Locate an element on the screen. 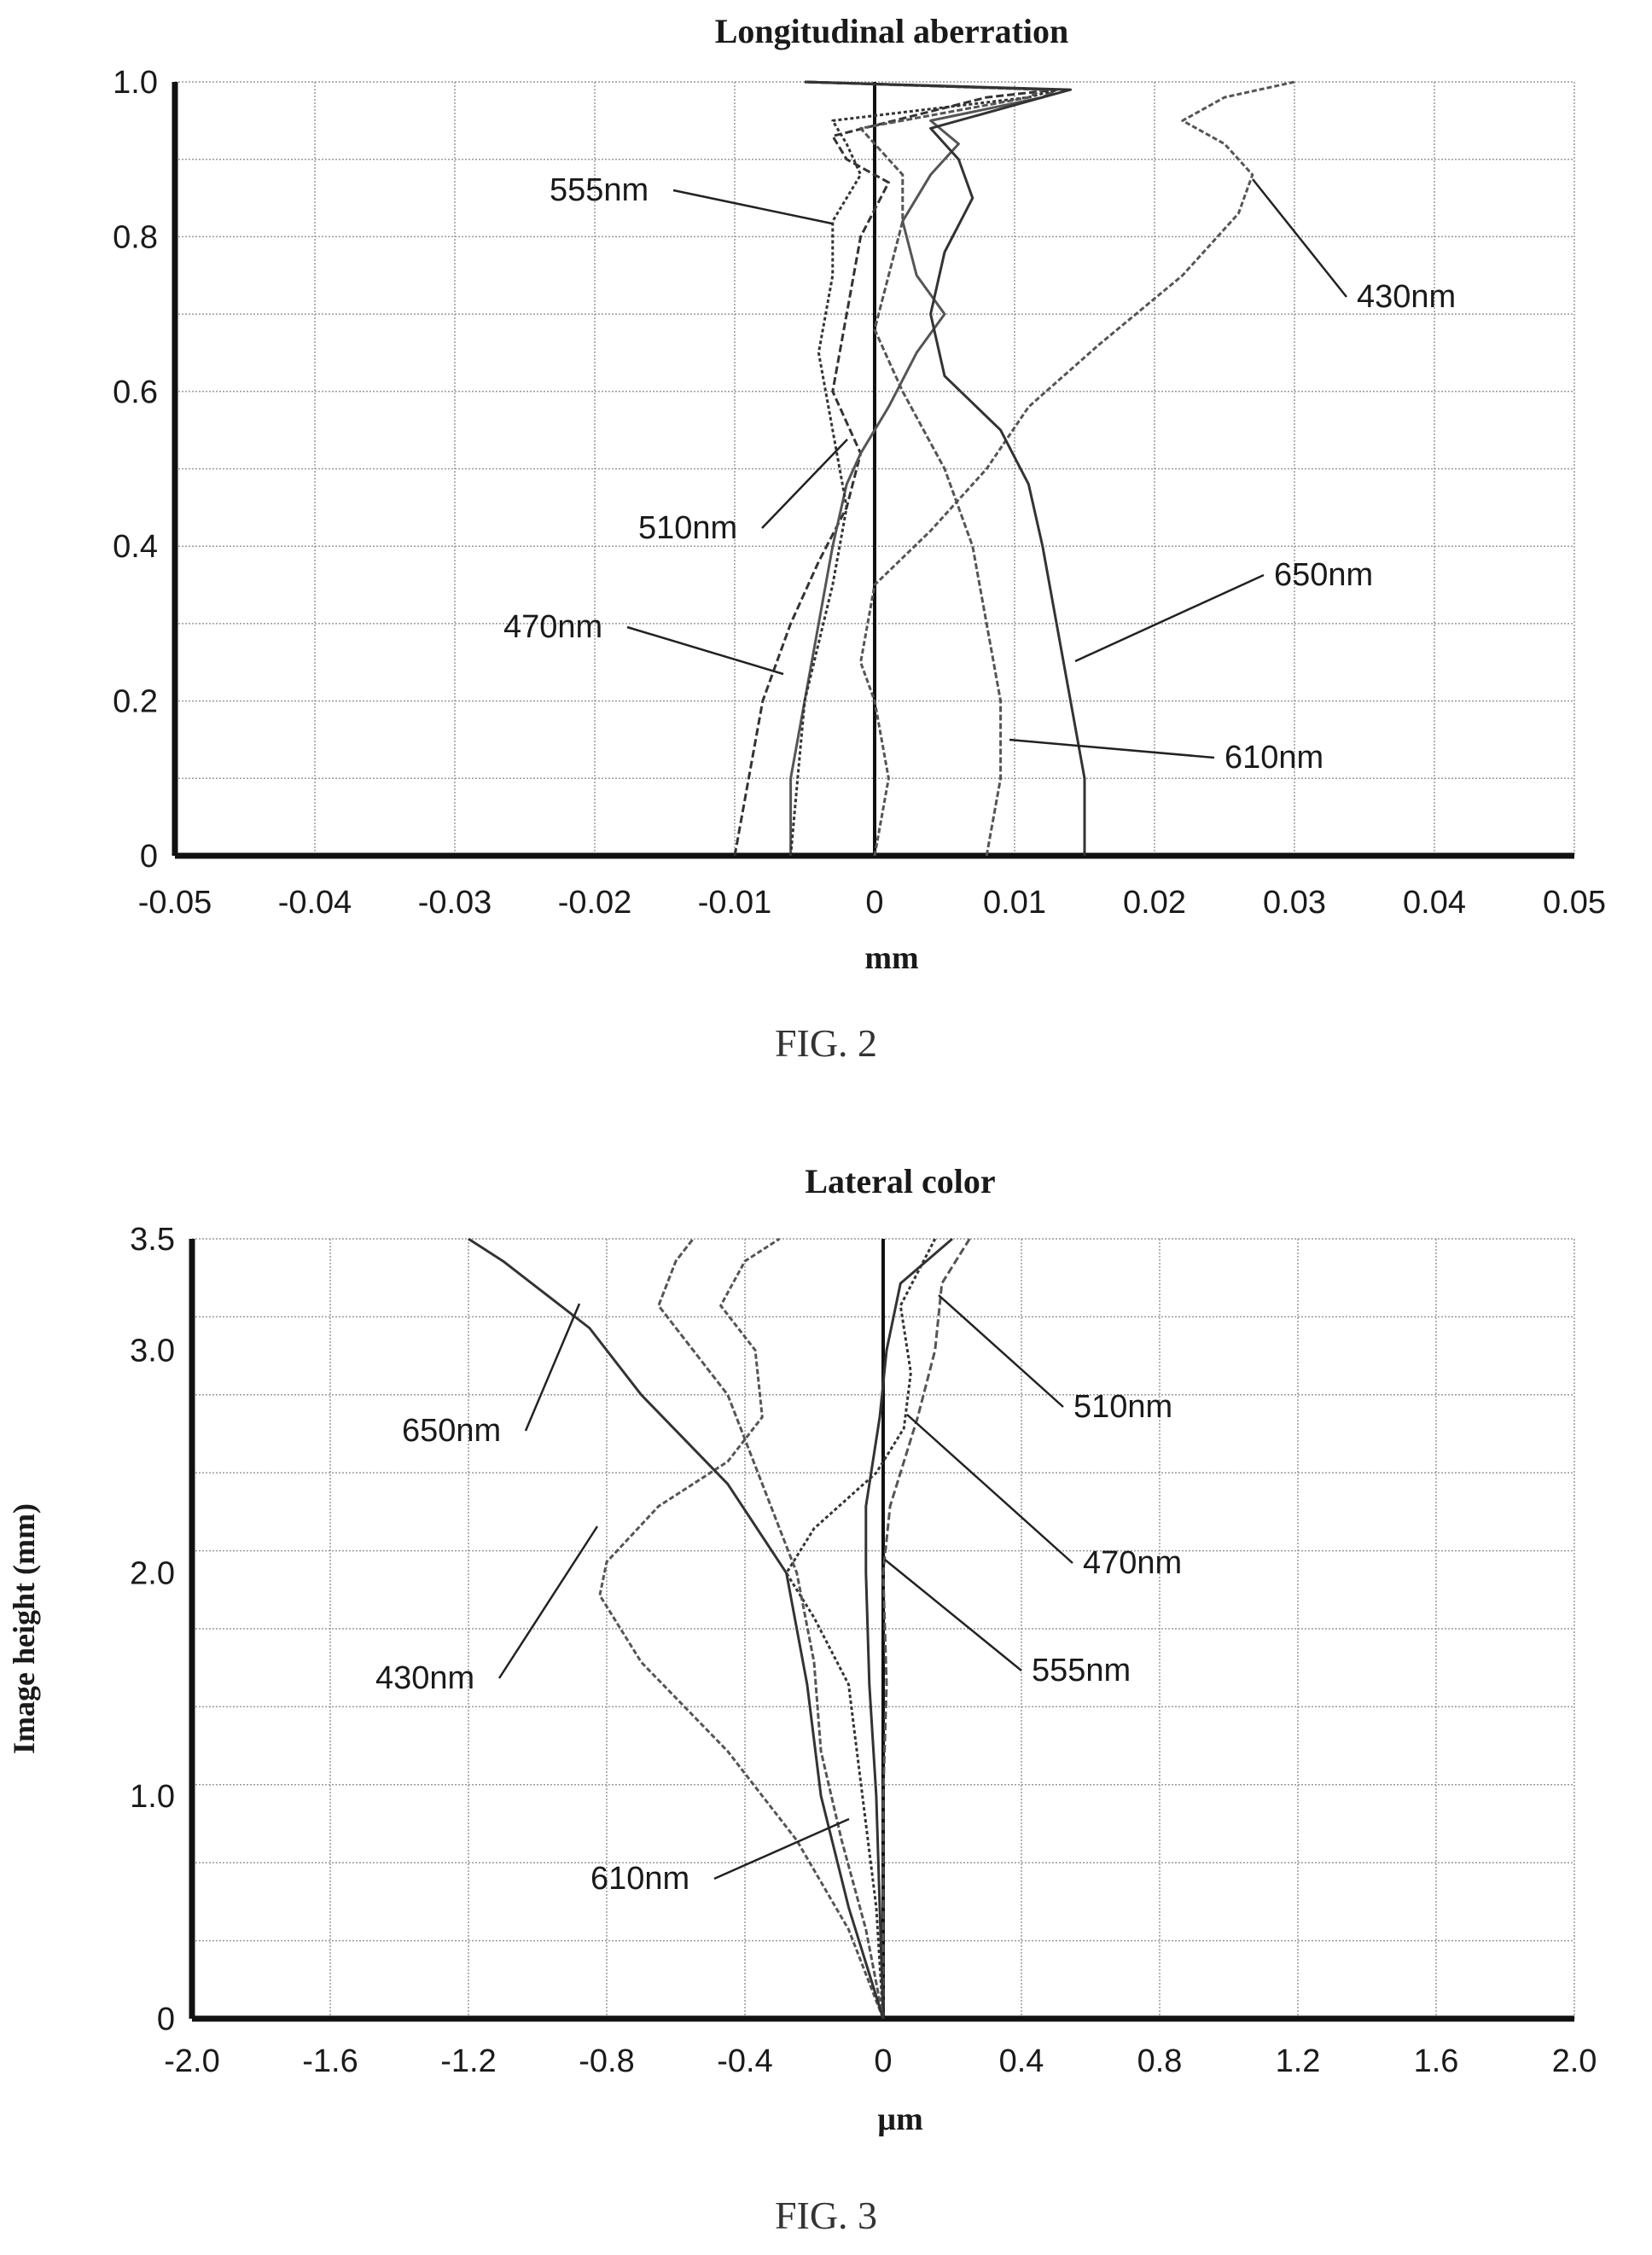 The height and width of the screenshot is (2255, 1652). y-tick-label: 3.5 is located at coordinates (152, 1240).